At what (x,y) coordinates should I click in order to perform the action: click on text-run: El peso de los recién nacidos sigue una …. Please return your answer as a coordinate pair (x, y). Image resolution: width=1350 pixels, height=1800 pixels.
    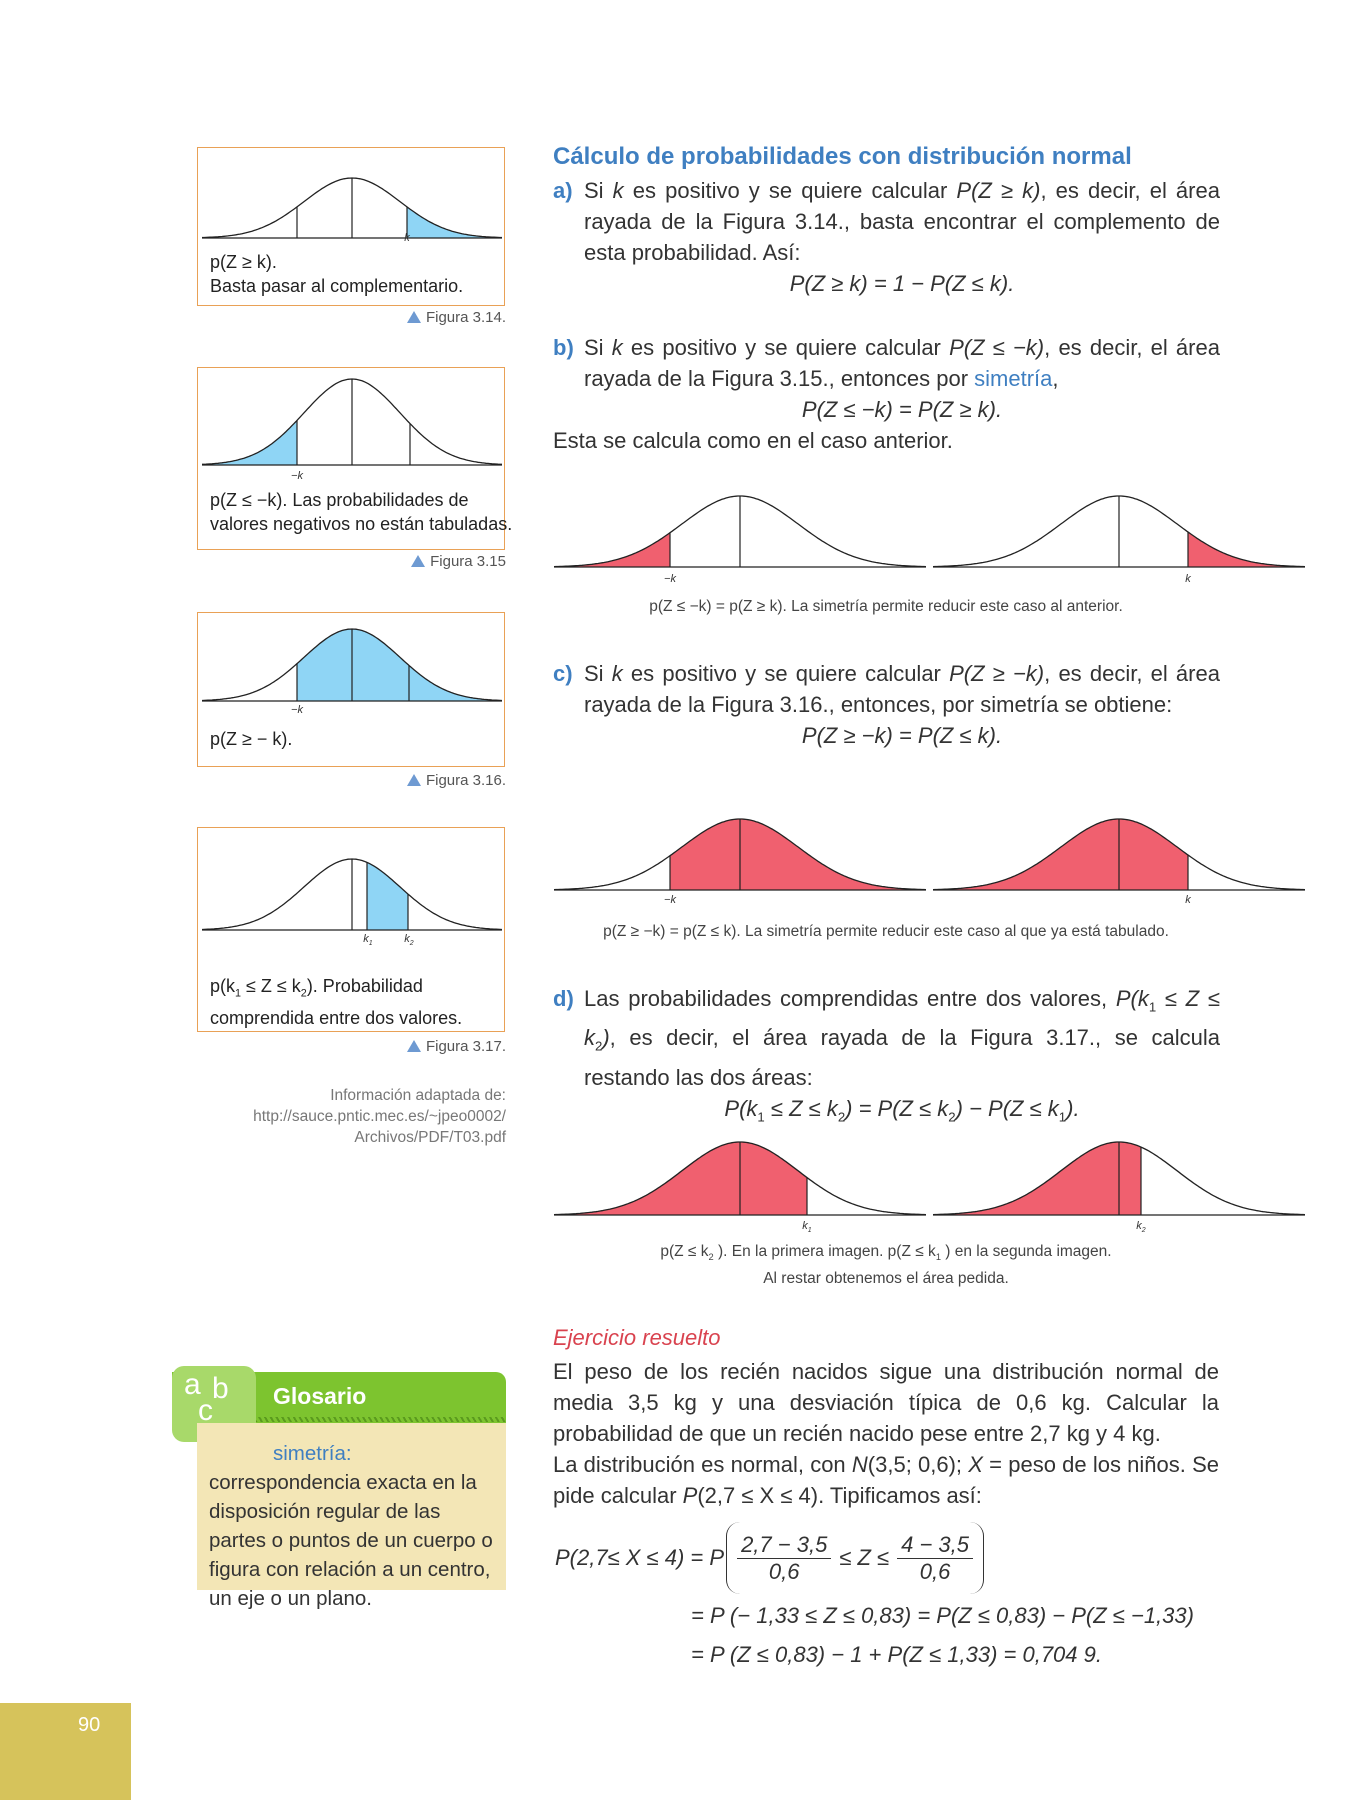
    Looking at the image, I should click on (886, 1402).